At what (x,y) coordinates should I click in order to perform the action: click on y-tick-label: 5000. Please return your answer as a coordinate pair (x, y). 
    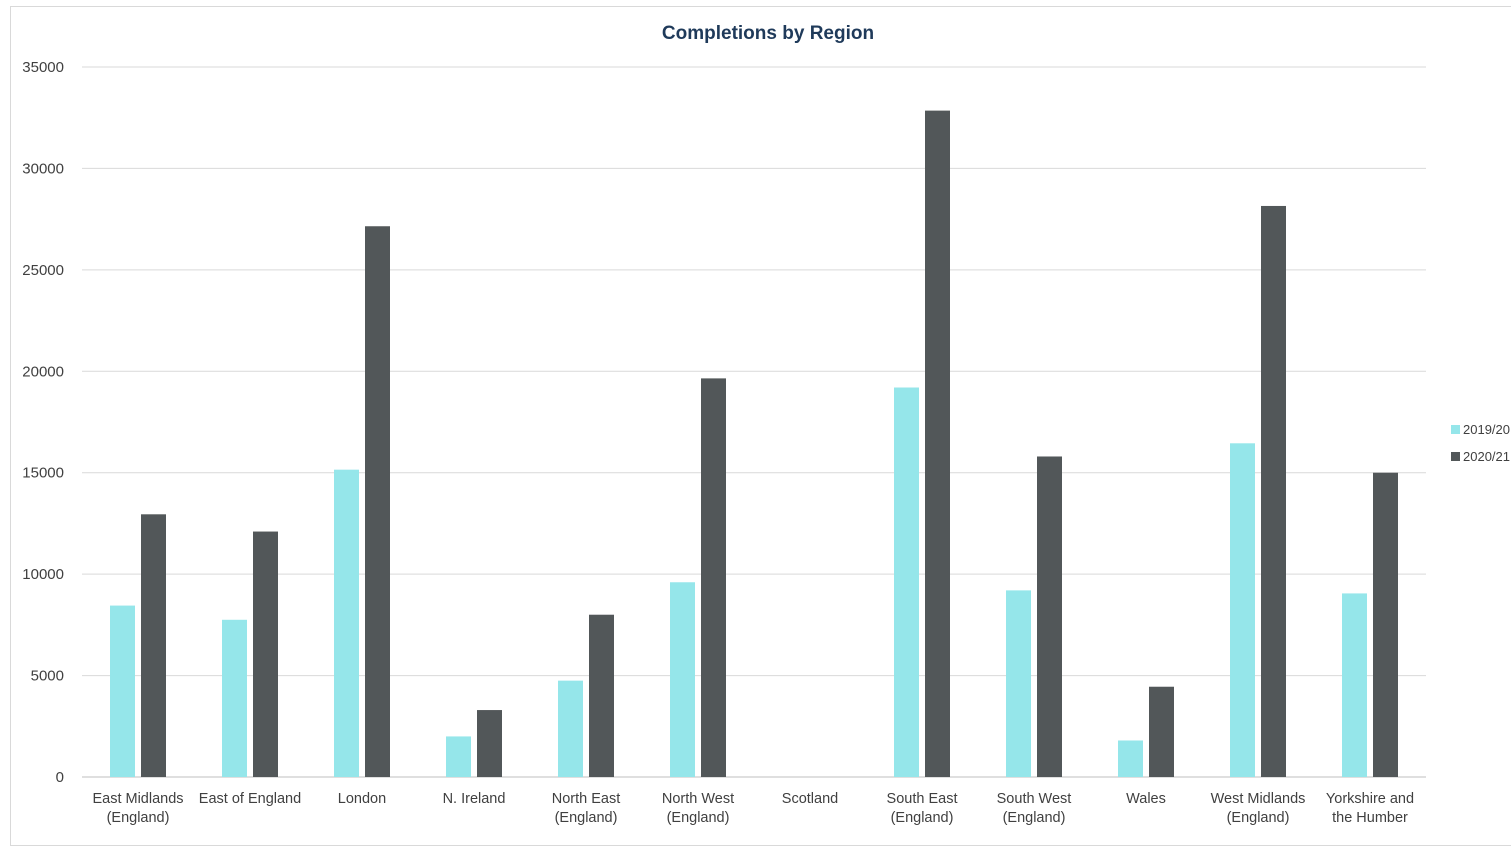
    Looking at the image, I should click on (47, 676).